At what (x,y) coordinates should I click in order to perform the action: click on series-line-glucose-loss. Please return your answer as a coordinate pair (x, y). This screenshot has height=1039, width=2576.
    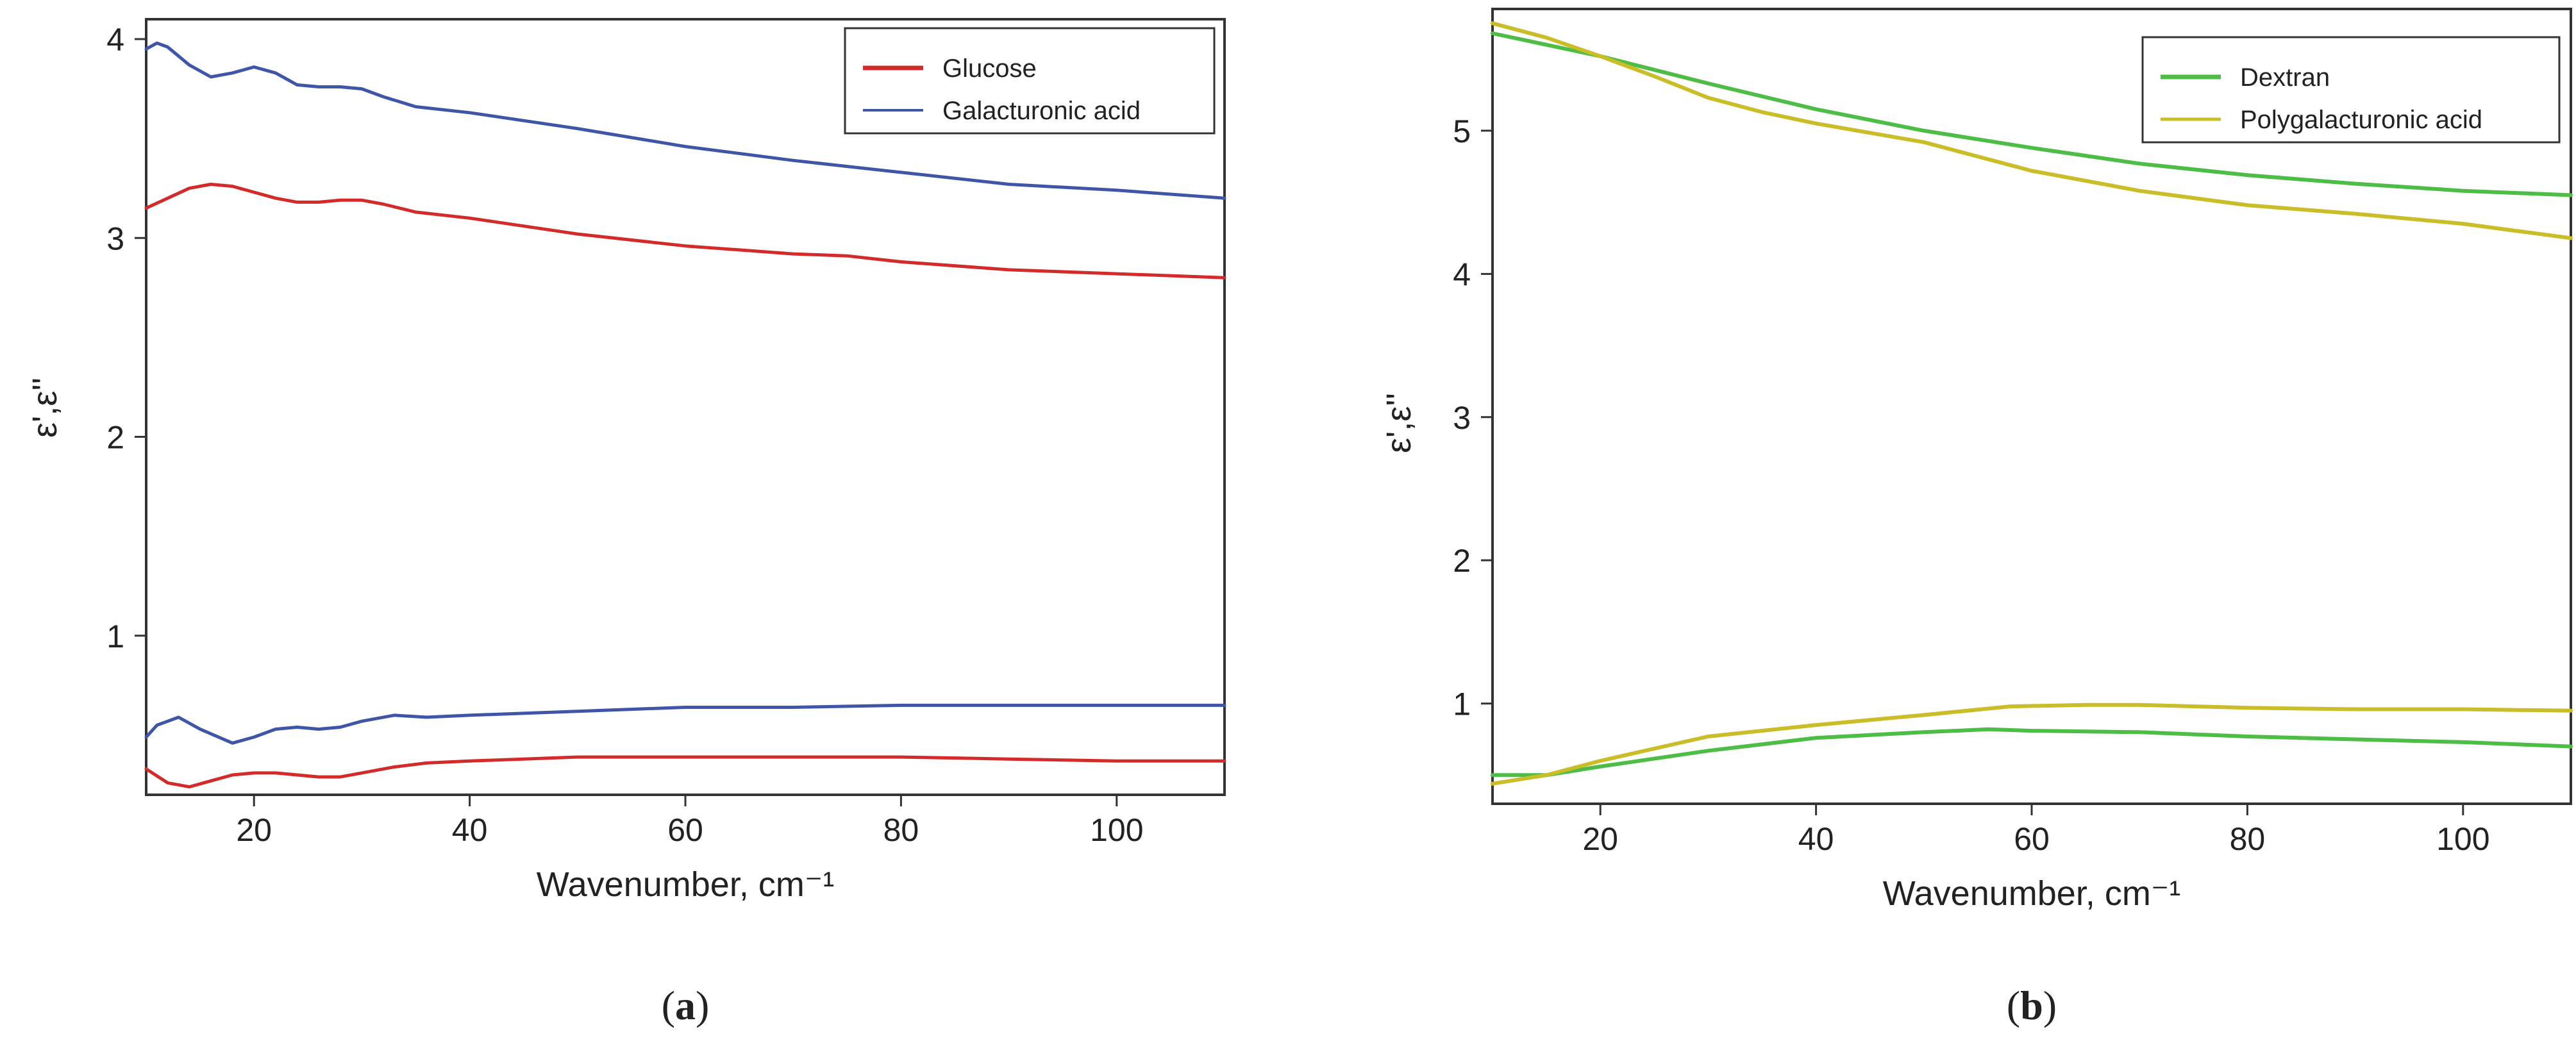
    Looking at the image, I should click on (685, 772).